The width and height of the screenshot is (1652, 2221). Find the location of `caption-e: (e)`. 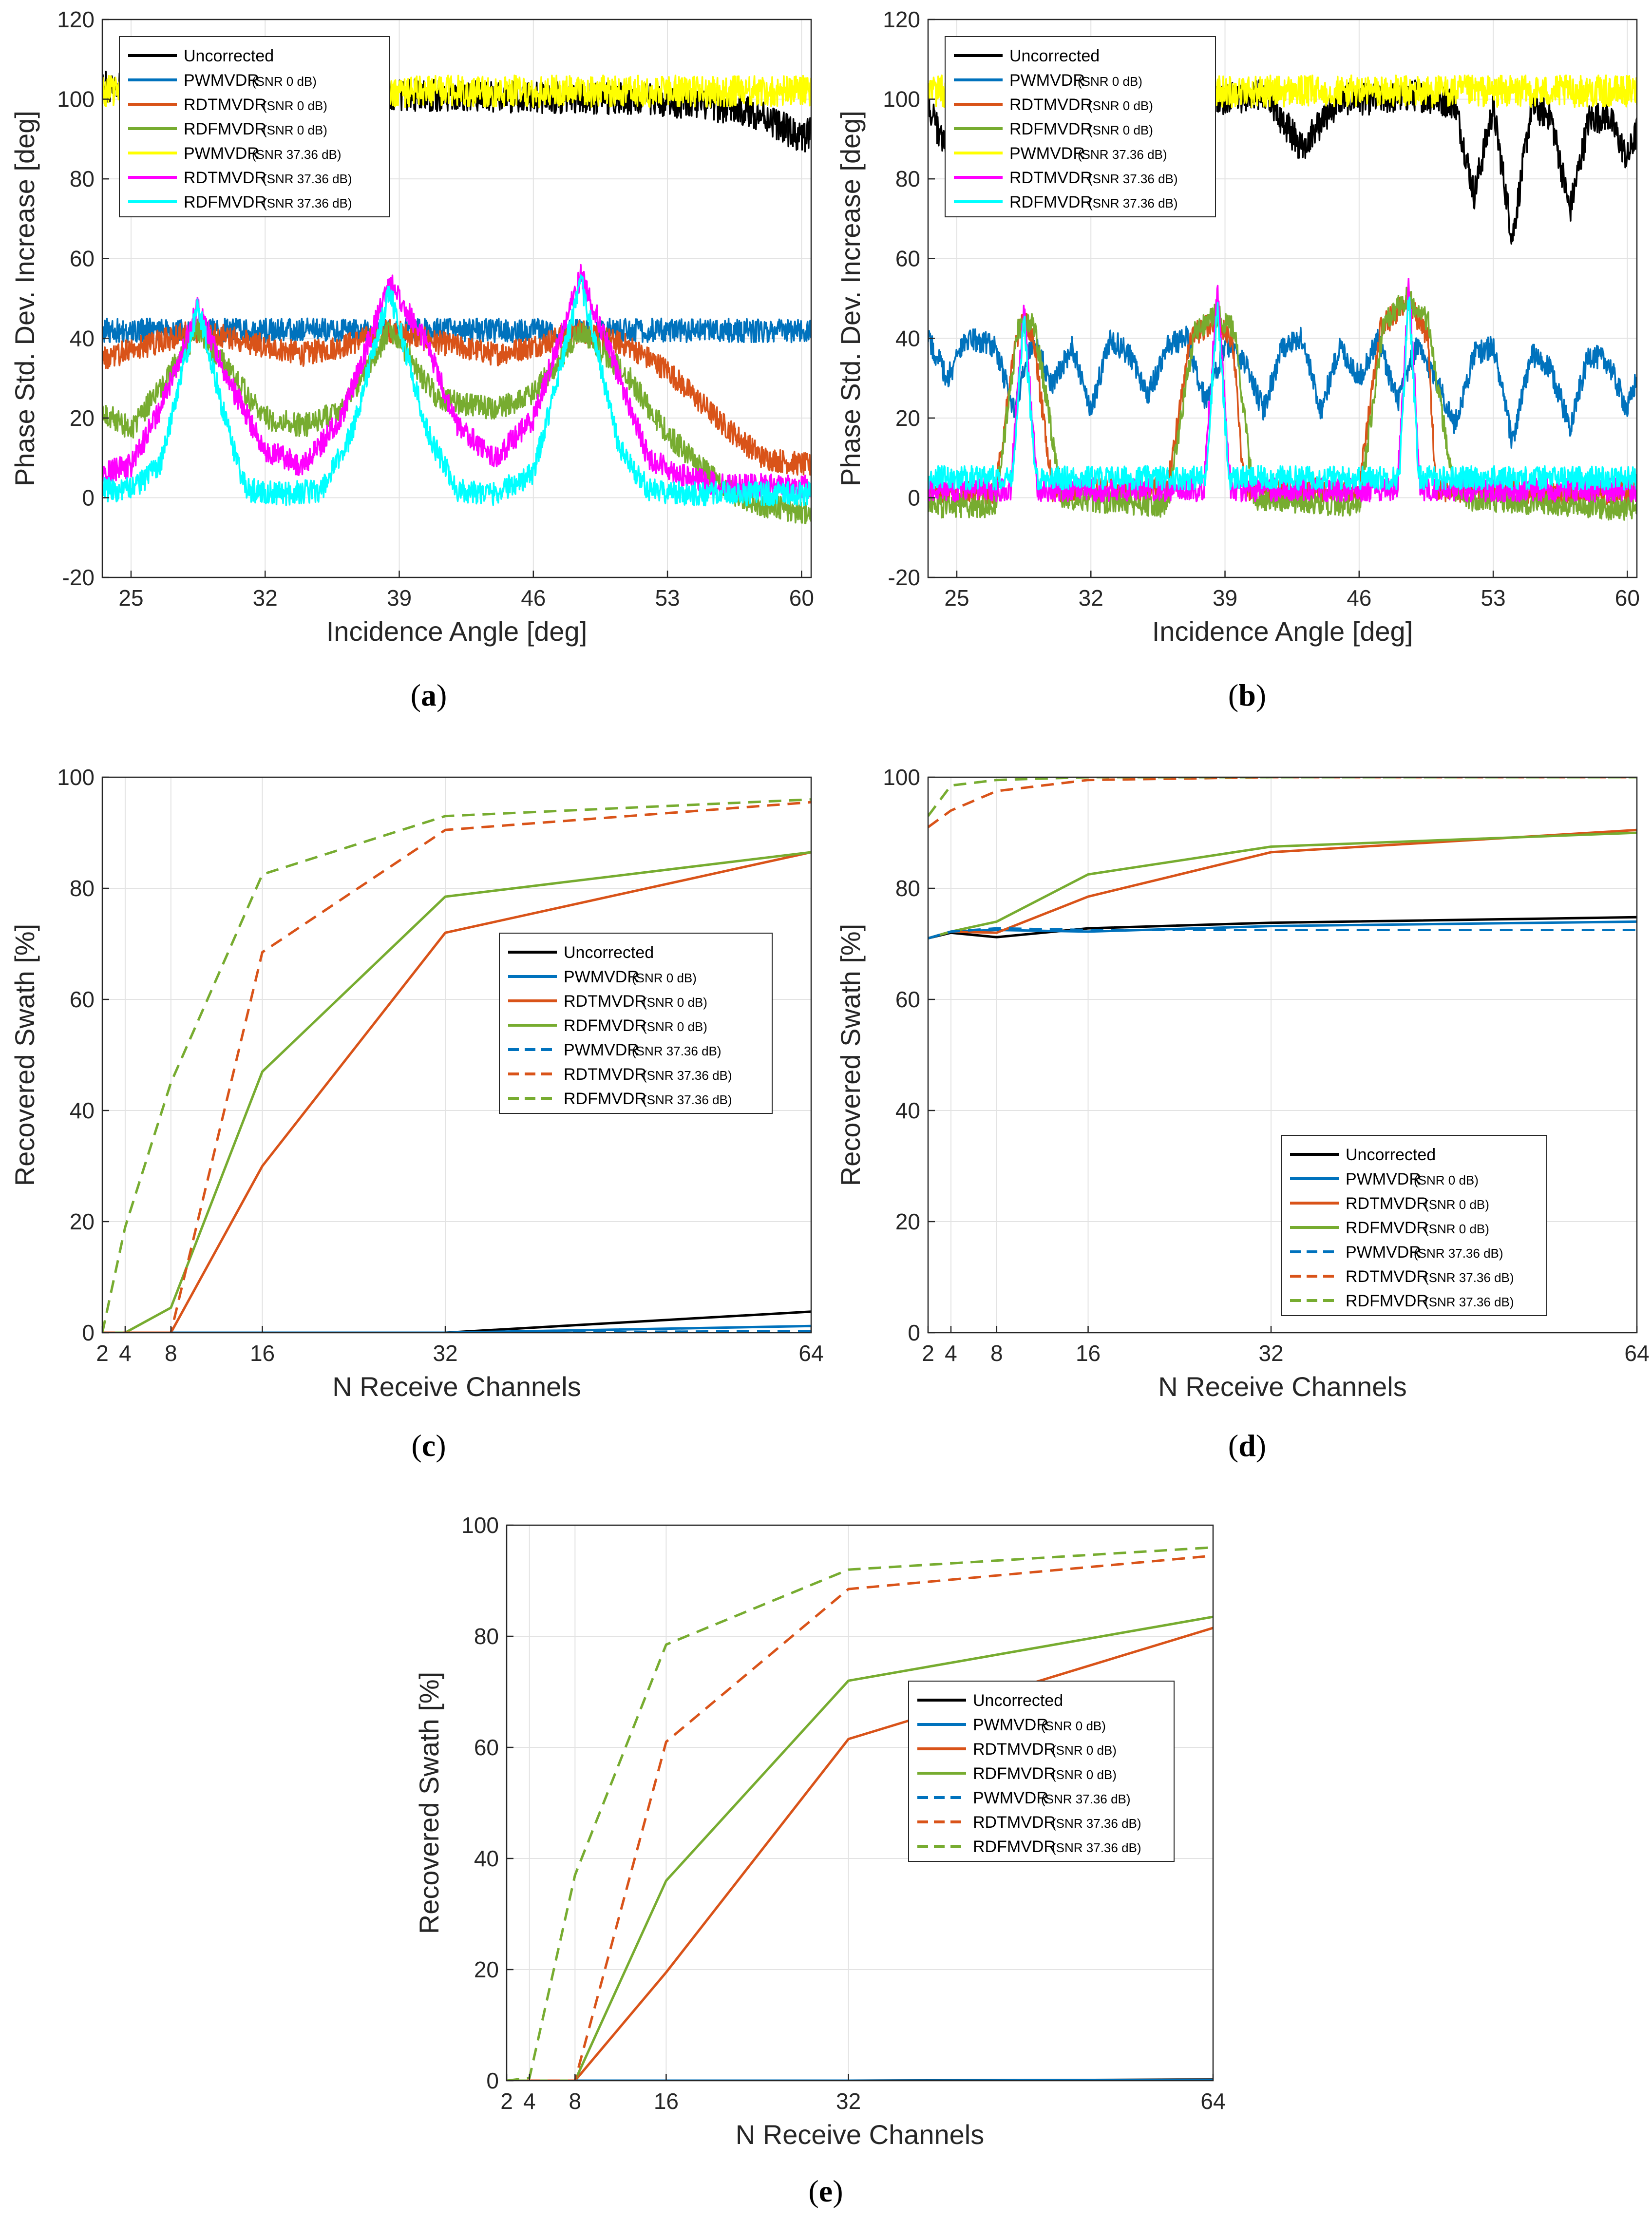

caption-e: (e) is located at coordinates (825, 2191).